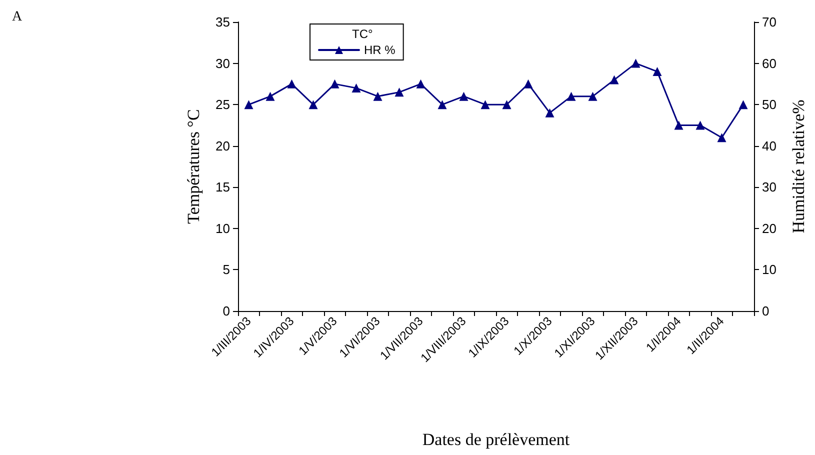 The width and height of the screenshot is (815, 455). Describe the element at coordinates (380, 50) in the screenshot. I see `legend-label: HR %` at that location.